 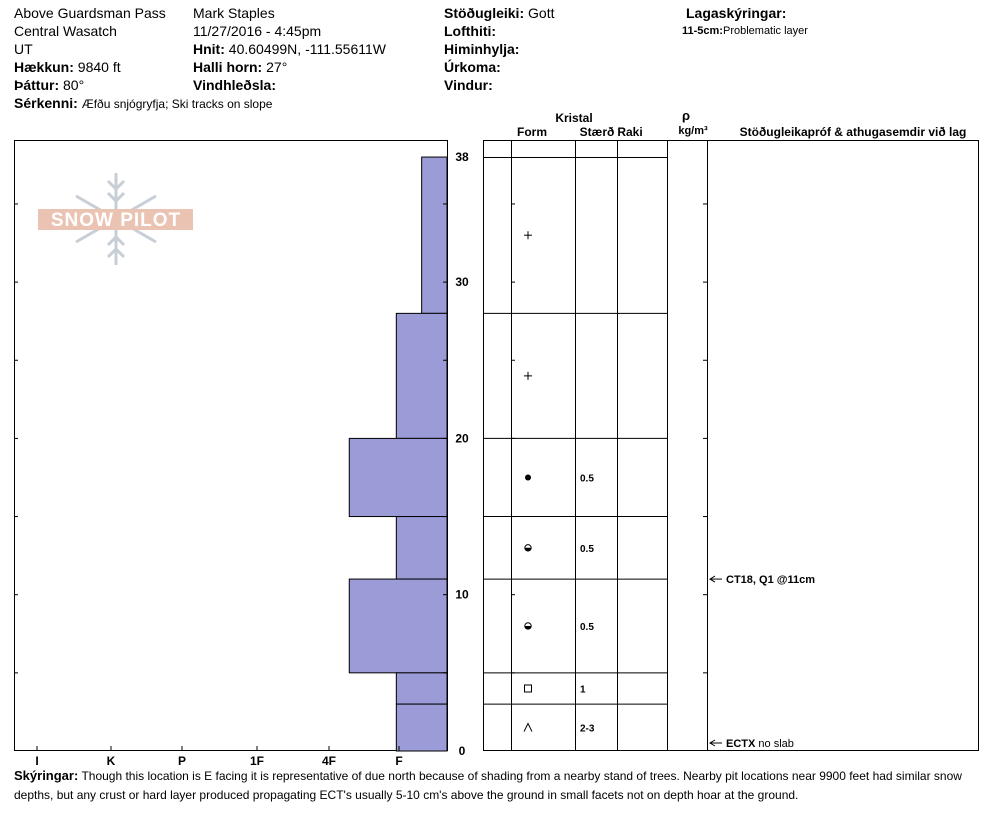 I want to click on test-label-1: CT18, Q1 @11cm, so click(x=770, y=580).